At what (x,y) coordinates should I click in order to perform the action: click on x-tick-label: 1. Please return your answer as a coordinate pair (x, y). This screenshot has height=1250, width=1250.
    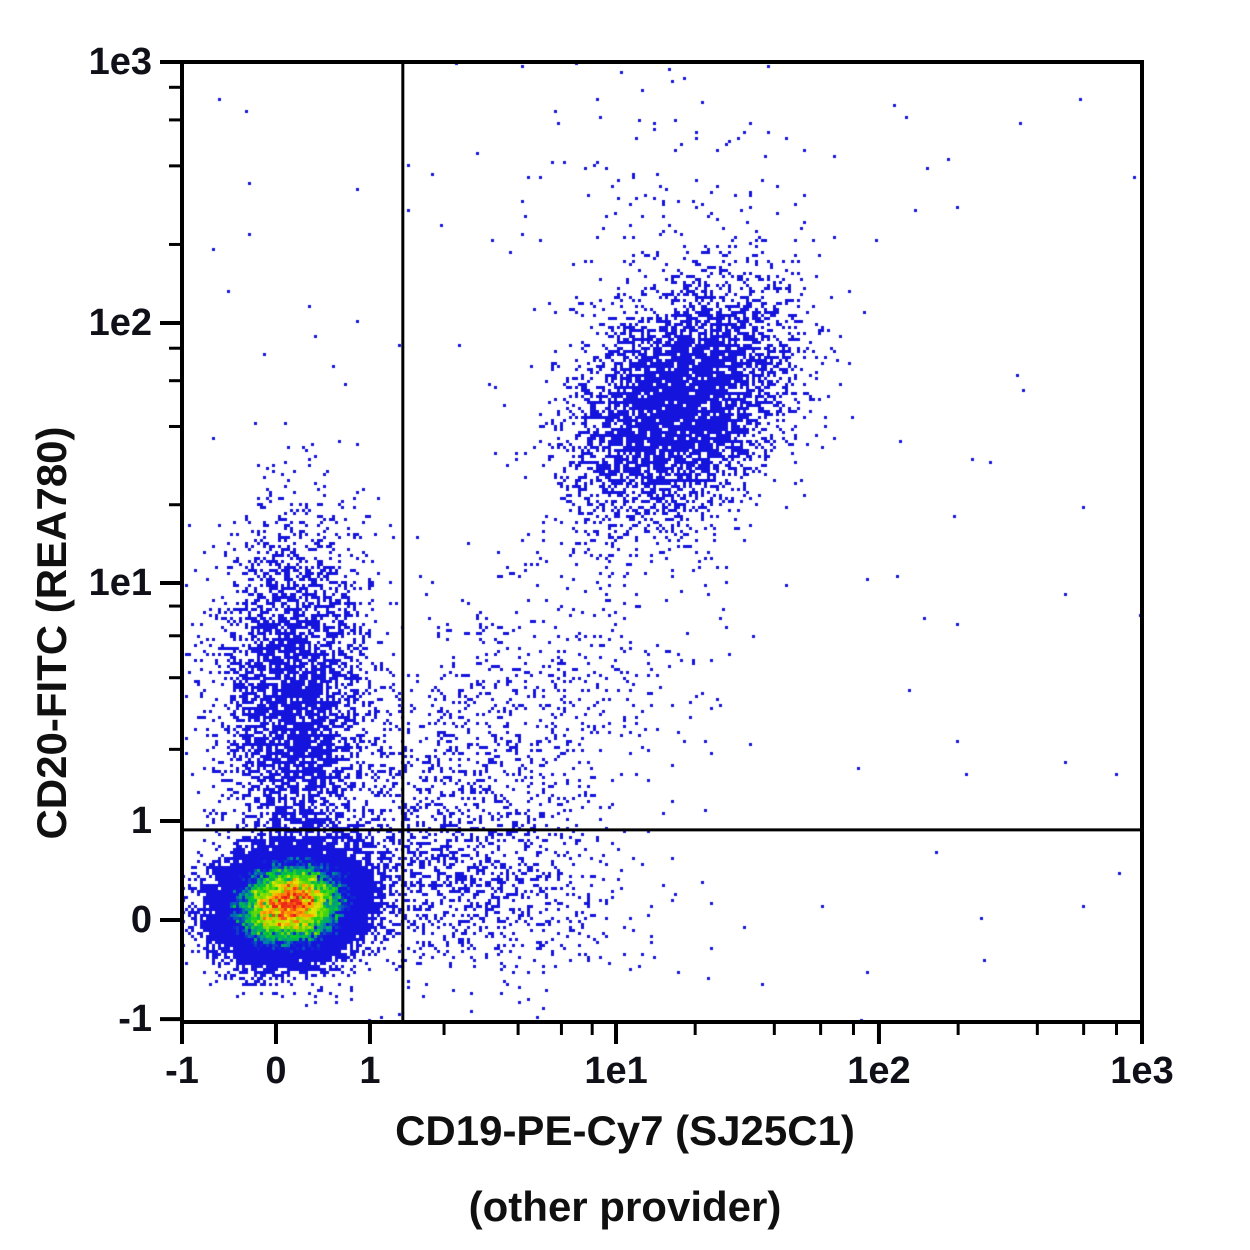
    Looking at the image, I should click on (370, 1071).